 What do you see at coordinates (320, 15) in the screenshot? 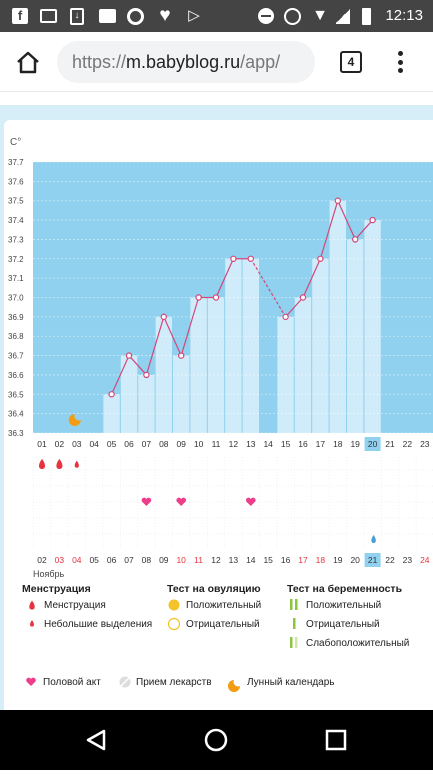
I see `wifi-icon: ▼` at bounding box center [320, 15].